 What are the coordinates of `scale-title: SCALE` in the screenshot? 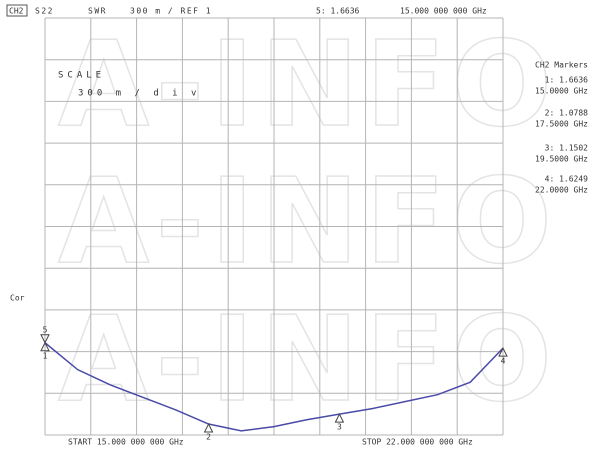 It's located at (81, 76).